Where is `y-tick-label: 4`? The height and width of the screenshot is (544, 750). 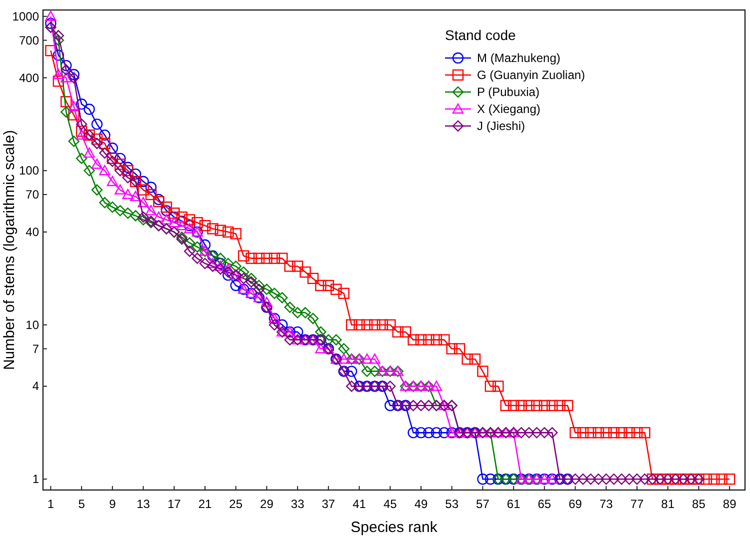 y-tick-label: 4 is located at coordinates (36, 386).